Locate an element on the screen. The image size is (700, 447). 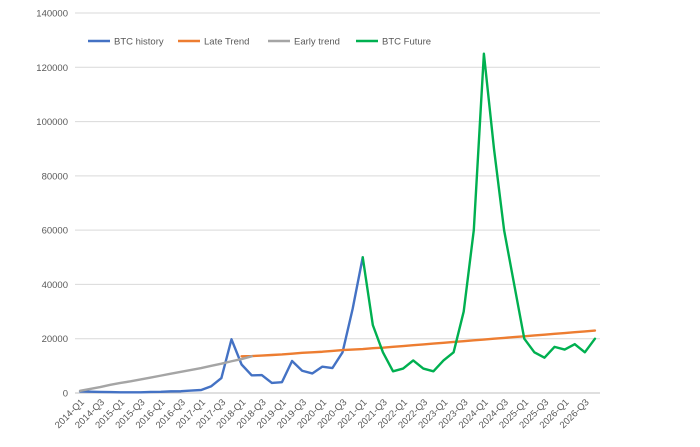
y-tick-label: 140000 is located at coordinates (52, 14).